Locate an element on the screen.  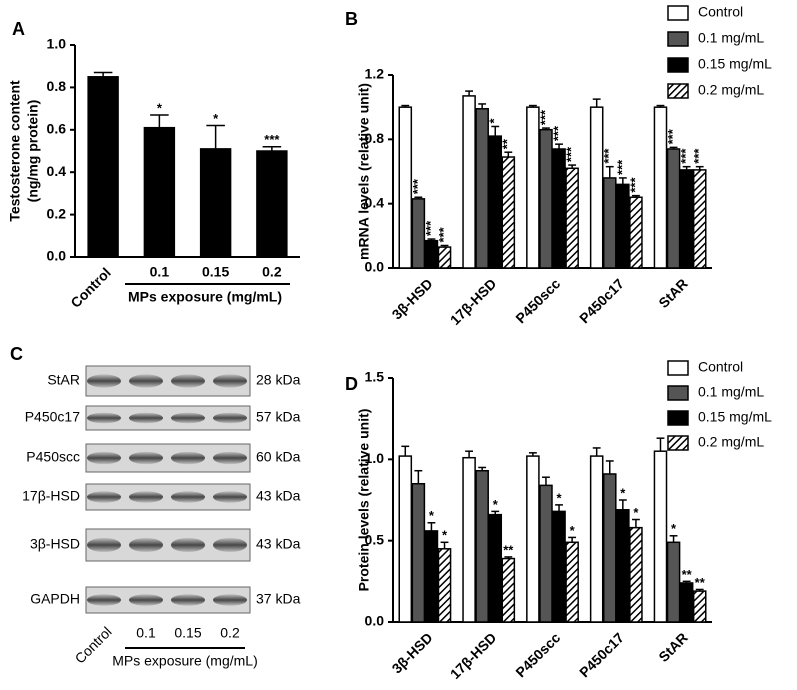
x-tick-label: P450scc is located at coordinates (537, 300).